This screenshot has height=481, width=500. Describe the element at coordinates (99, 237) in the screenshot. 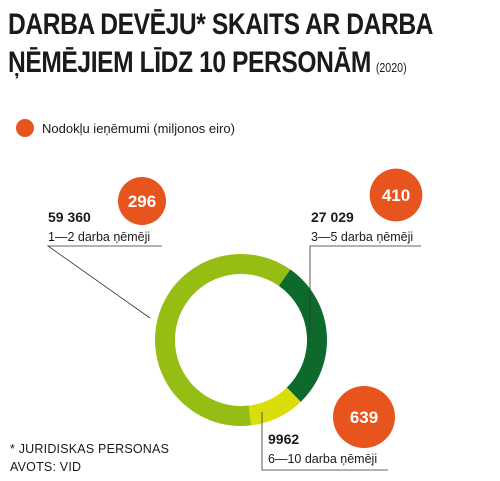

I see `slice-category-label-1: 1—2 darba ņēmēji` at that location.